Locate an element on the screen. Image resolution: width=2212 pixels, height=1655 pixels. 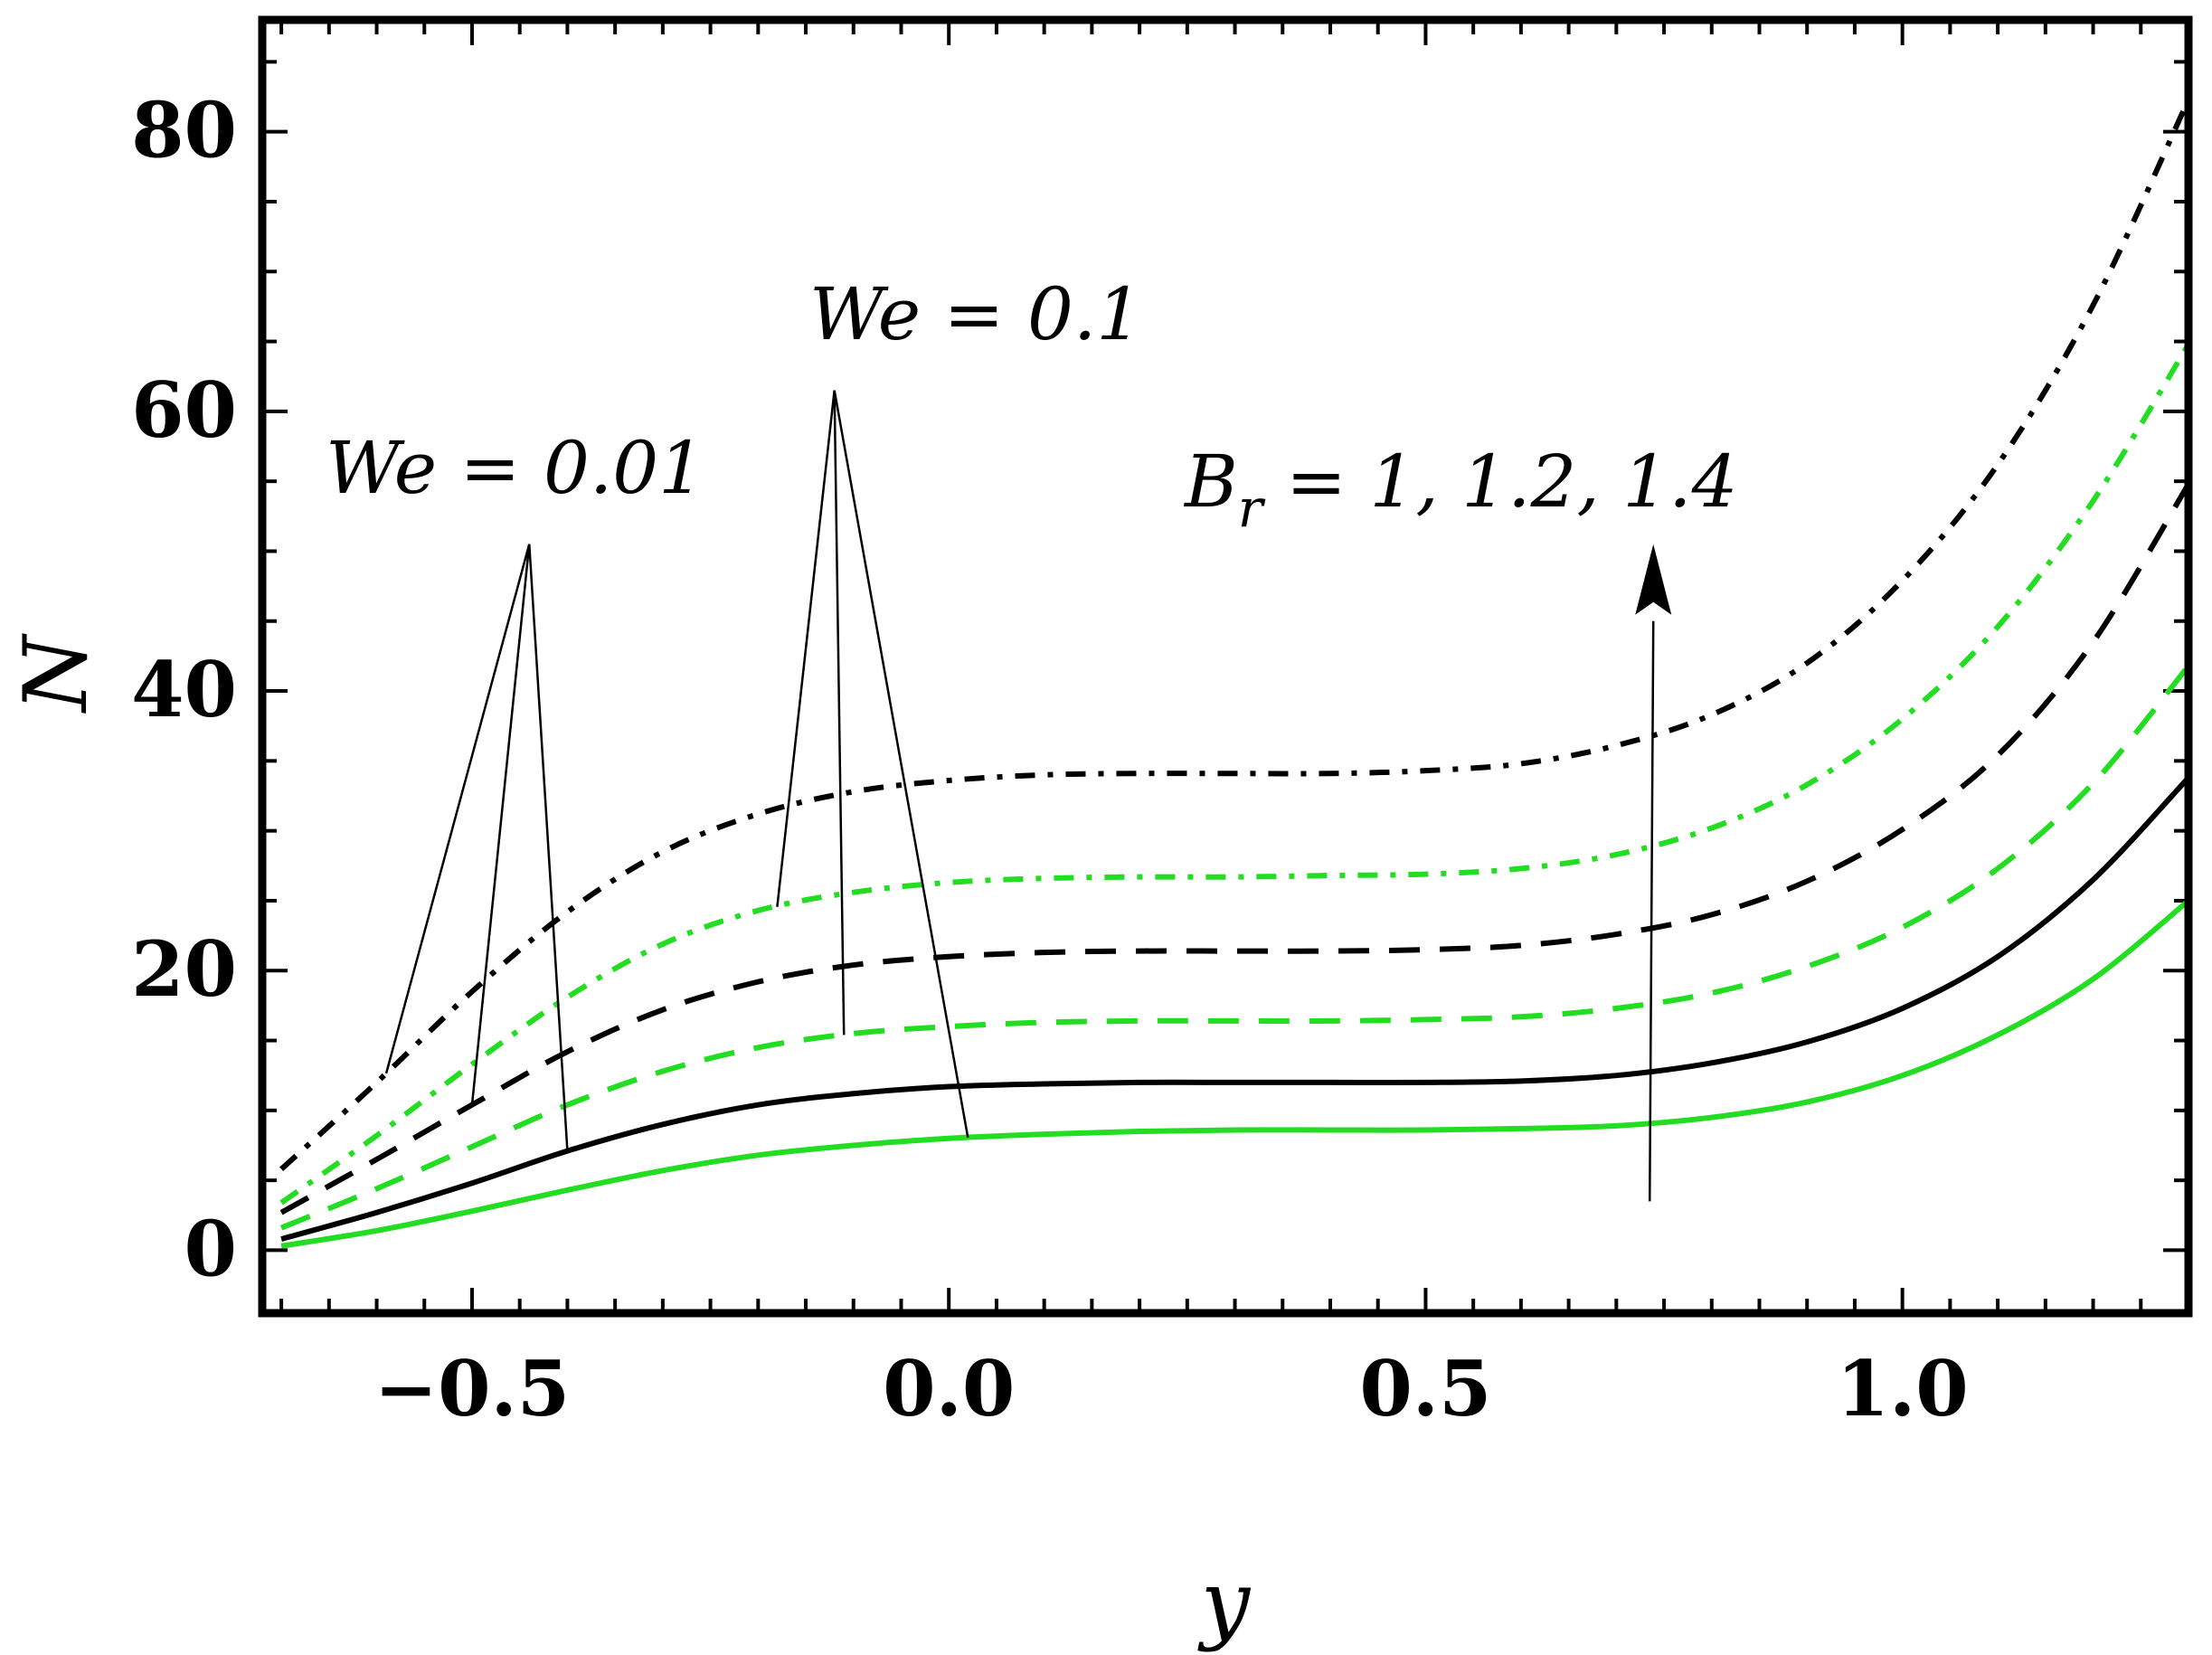
x-tick-label: −0.5 is located at coordinates (472, 1388).